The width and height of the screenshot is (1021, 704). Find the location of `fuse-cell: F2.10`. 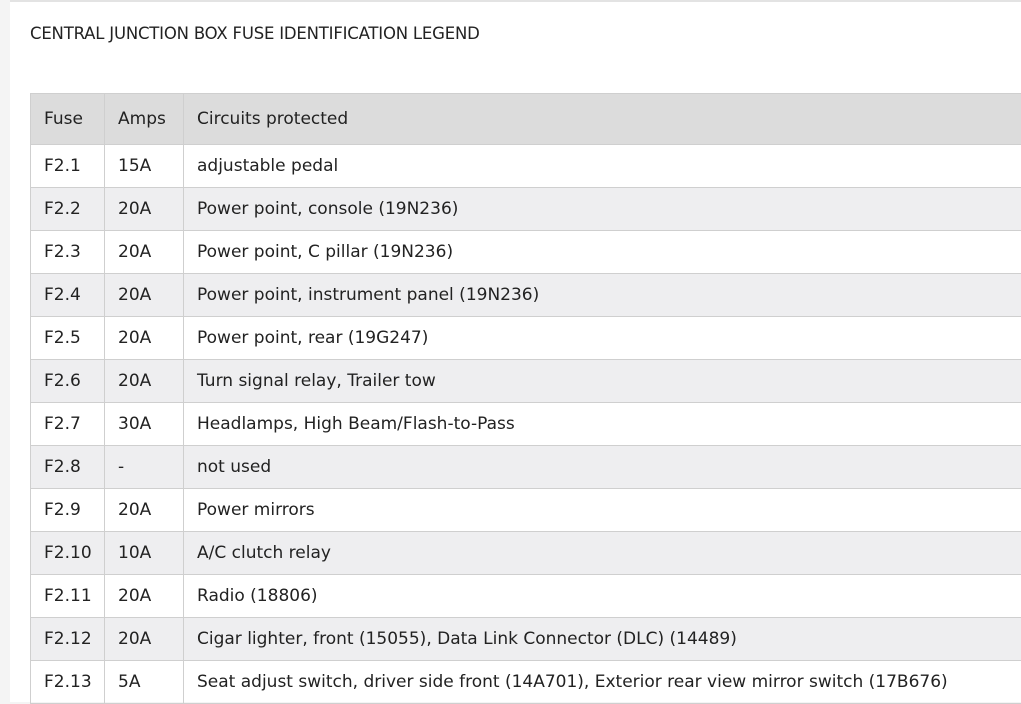

fuse-cell: F2.10 is located at coordinates (68, 553).